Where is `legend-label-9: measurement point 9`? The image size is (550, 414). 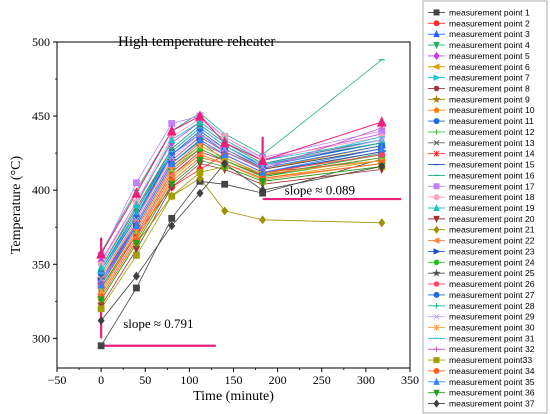
legend-label-9: measurement point 9 is located at coordinates (489, 99).